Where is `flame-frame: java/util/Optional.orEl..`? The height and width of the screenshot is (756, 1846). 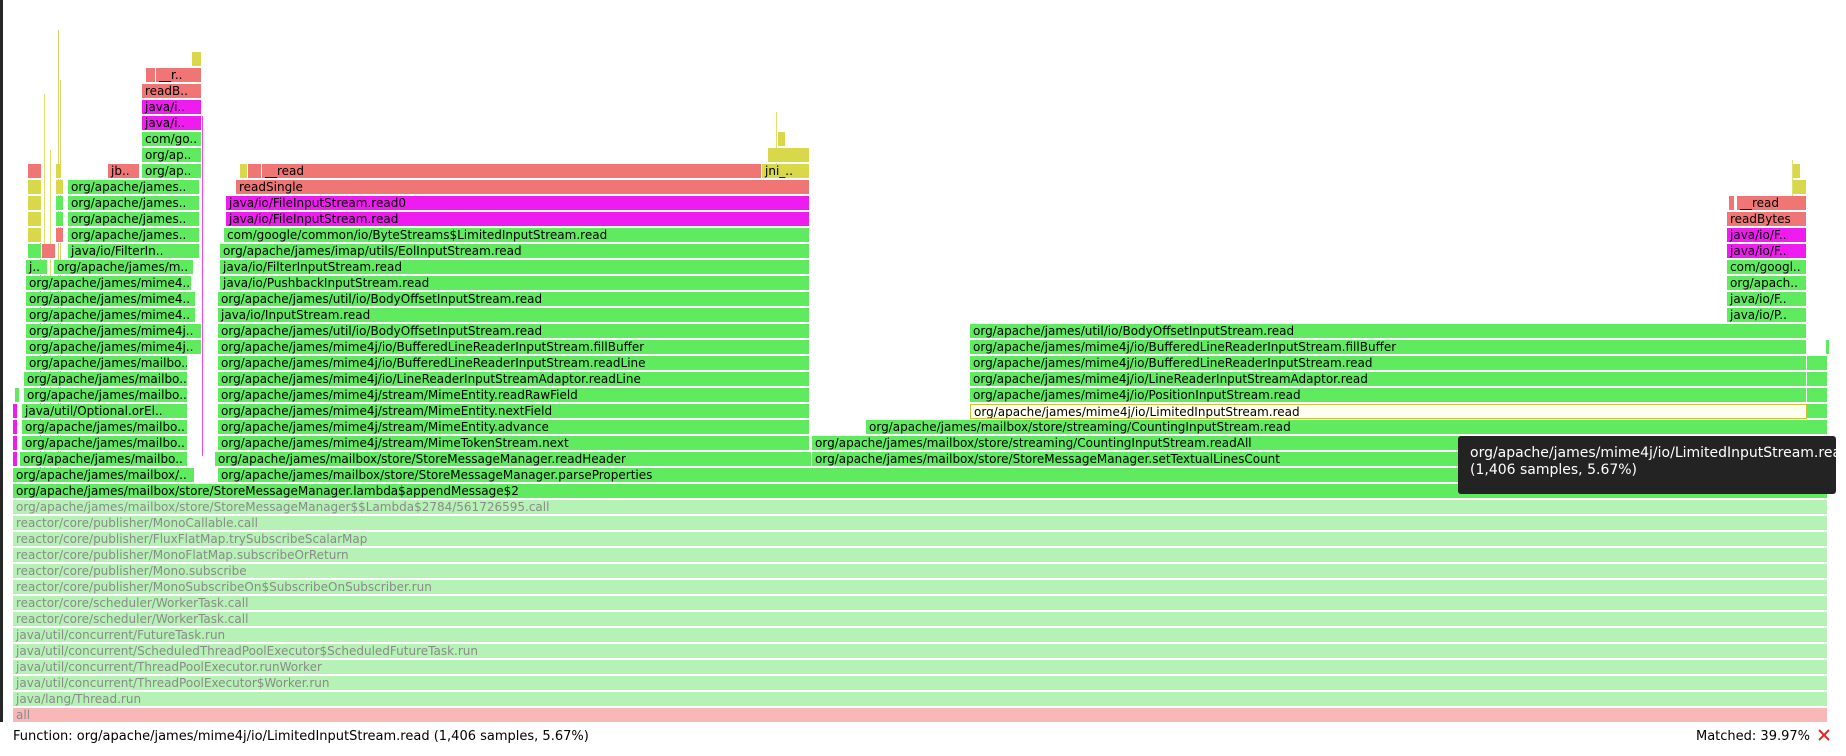 flame-frame: java/util/Optional.orEl.. is located at coordinates (105, 411).